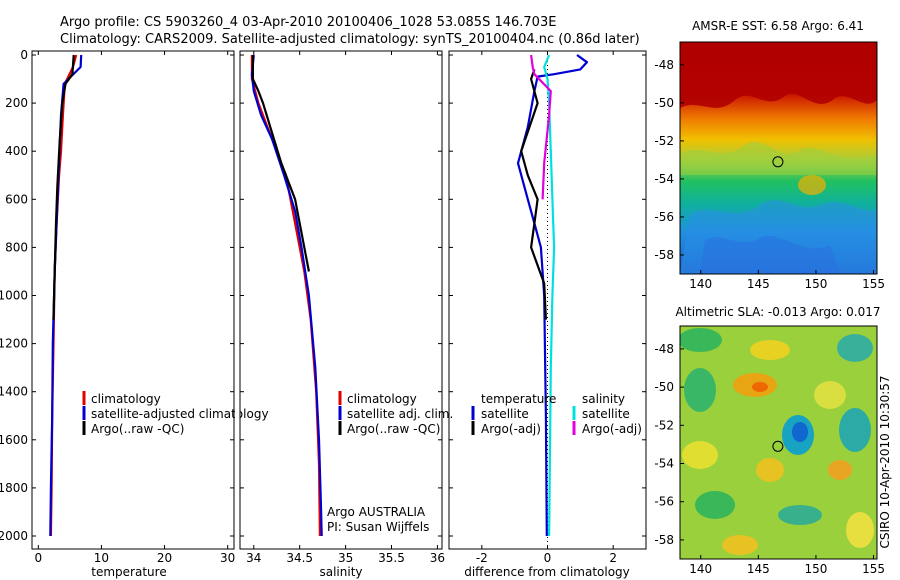 This screenshot has height=580, width=900. I want to click on ytick-label: 1200, so click(14, 344).